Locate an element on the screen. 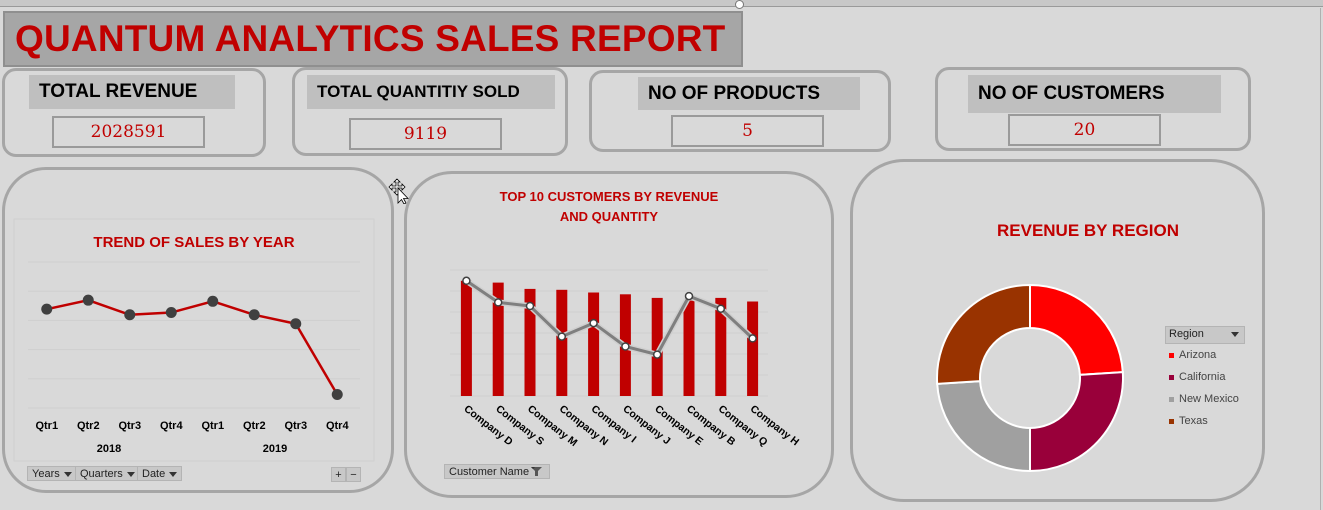 This screenshot has width=1323, height=510. trend-year-label: 2018 is located at coordinates (109, 449).